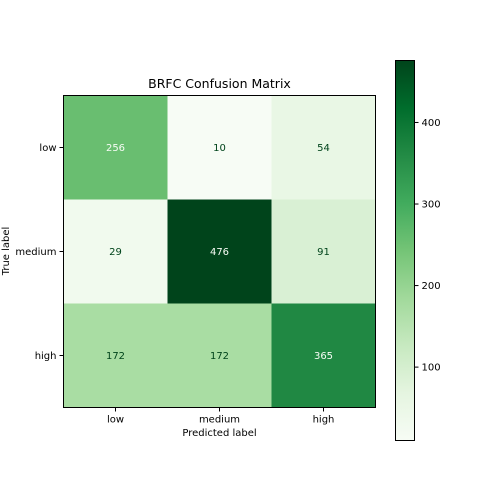 This screenshot has height=504, width=504. What do you see at coordinates (431, 205) in the screenshot?
I see `colorbar-tick-label: 300` at bounding box center [431, 205].